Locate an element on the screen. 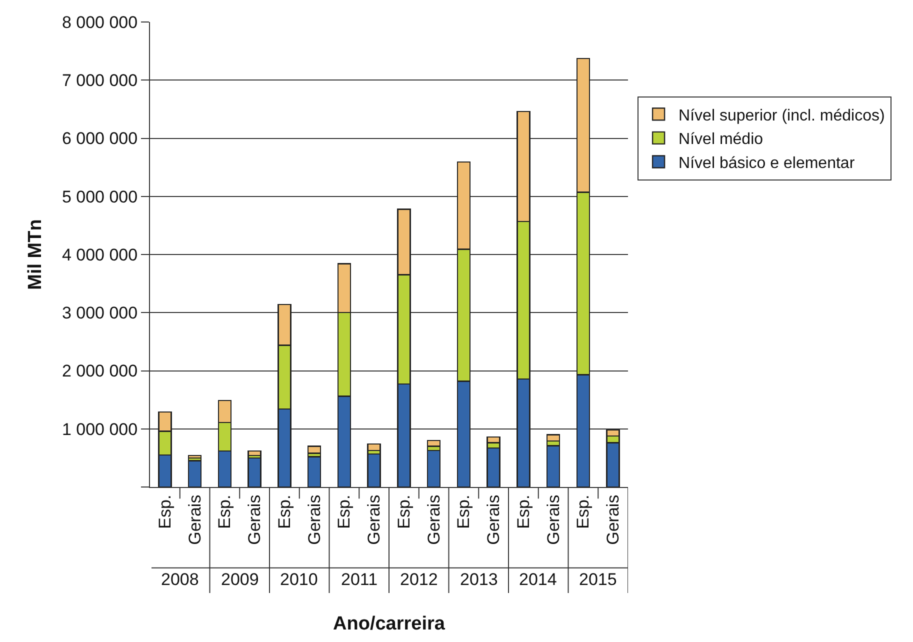 This screenshot has width=913, height=642. text: 2009 is located at coordinates (240, 579).